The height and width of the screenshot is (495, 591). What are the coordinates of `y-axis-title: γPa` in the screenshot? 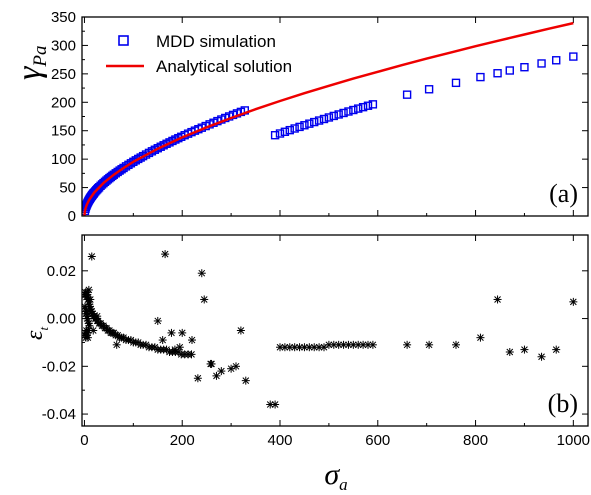 It's located at (31, 62).